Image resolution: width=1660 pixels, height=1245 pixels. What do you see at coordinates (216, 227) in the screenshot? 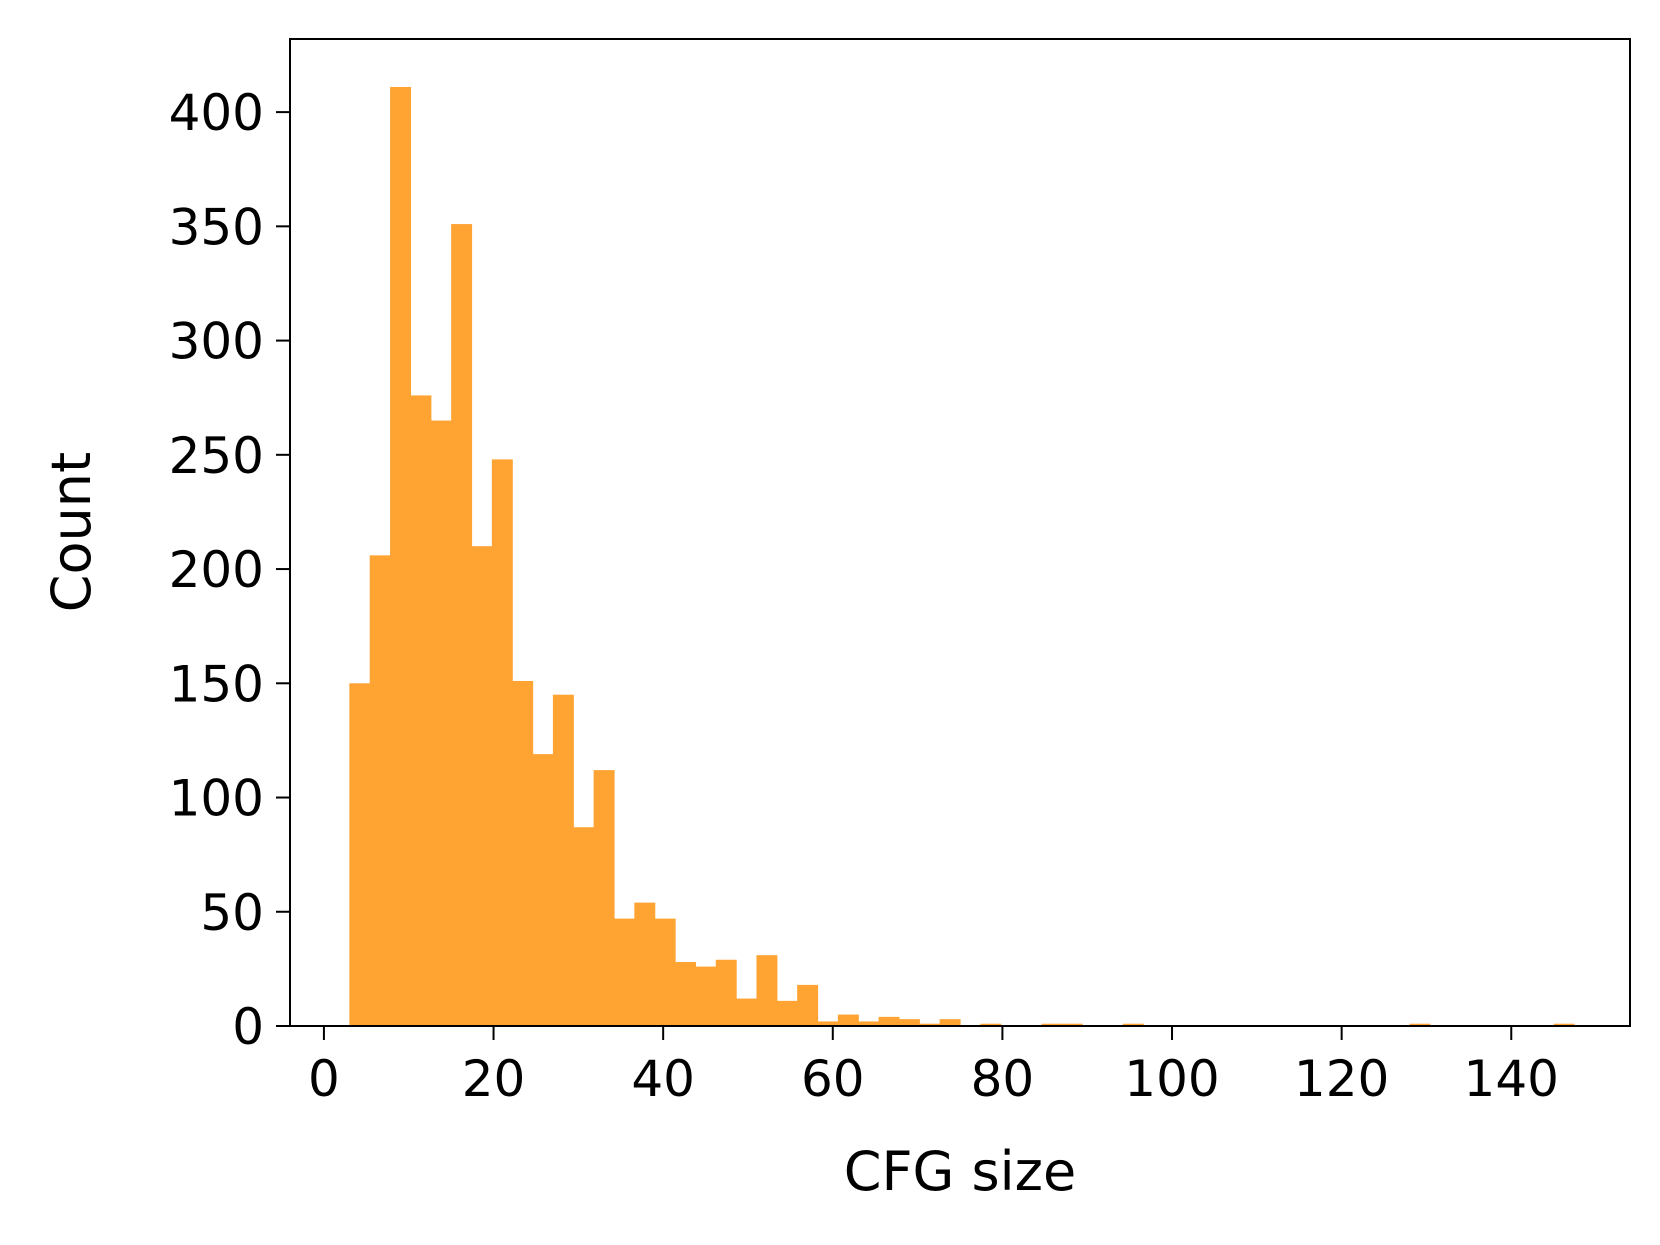
I see `y-tick-label: 350` at bounding box center [216, 227].